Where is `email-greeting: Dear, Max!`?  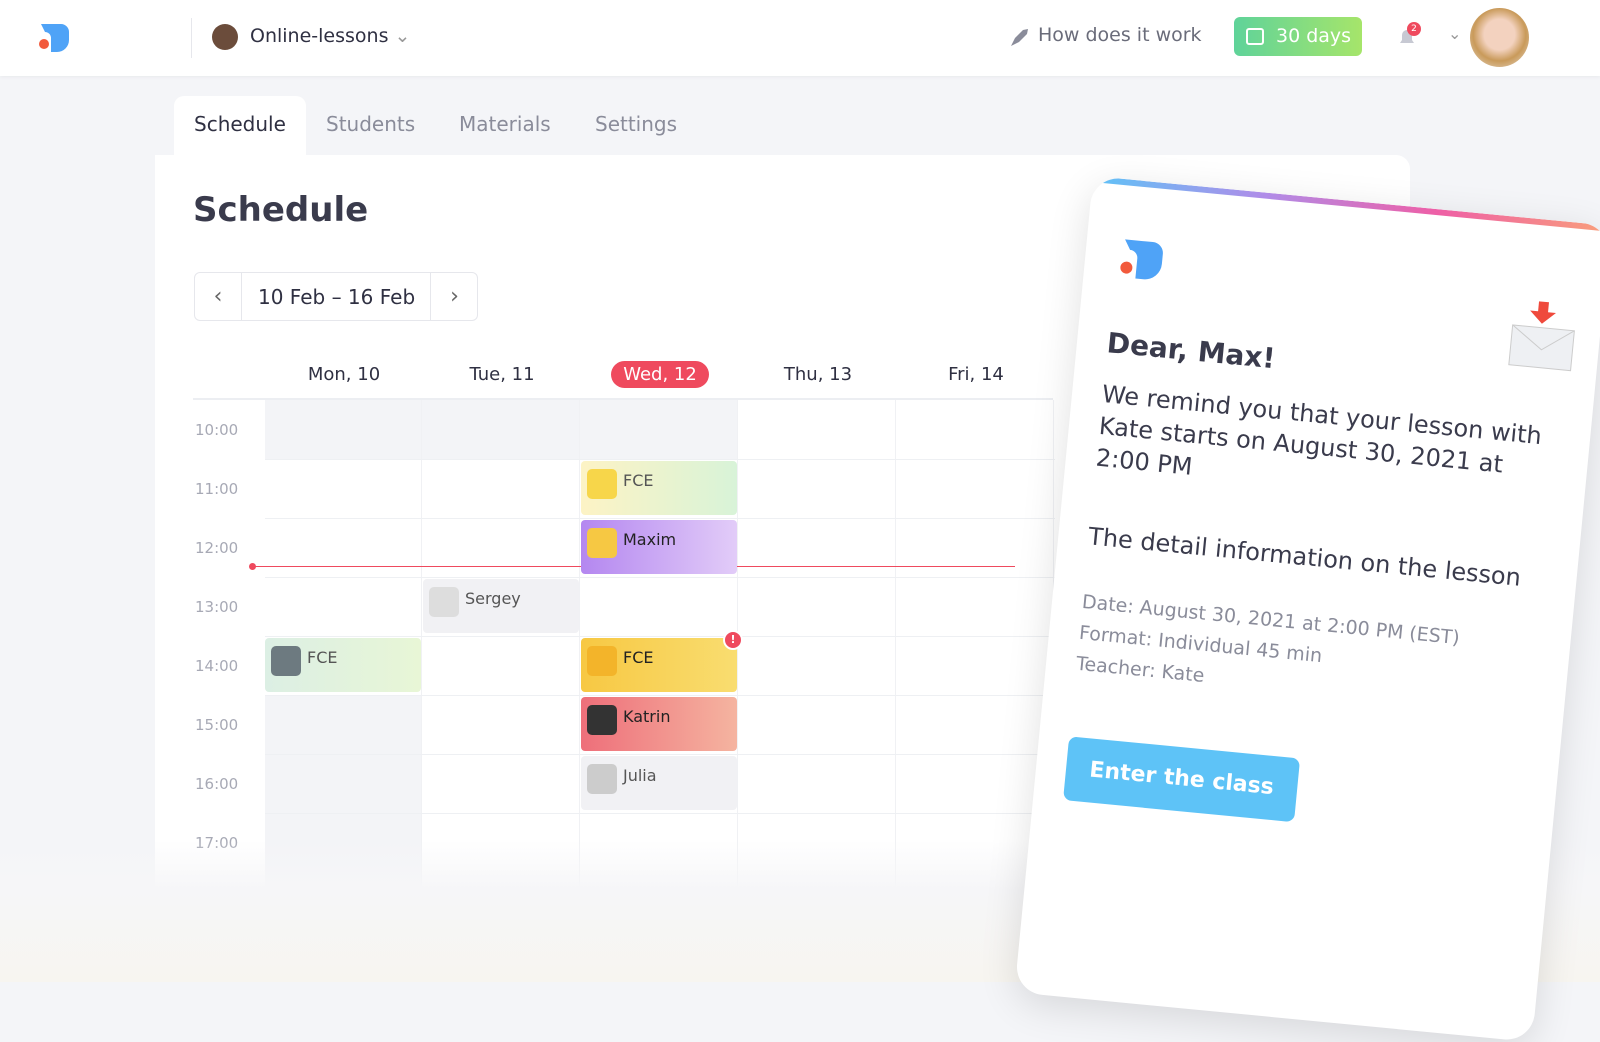 email-greeting: Dear, Max! is located at coordinates (1191, 351).